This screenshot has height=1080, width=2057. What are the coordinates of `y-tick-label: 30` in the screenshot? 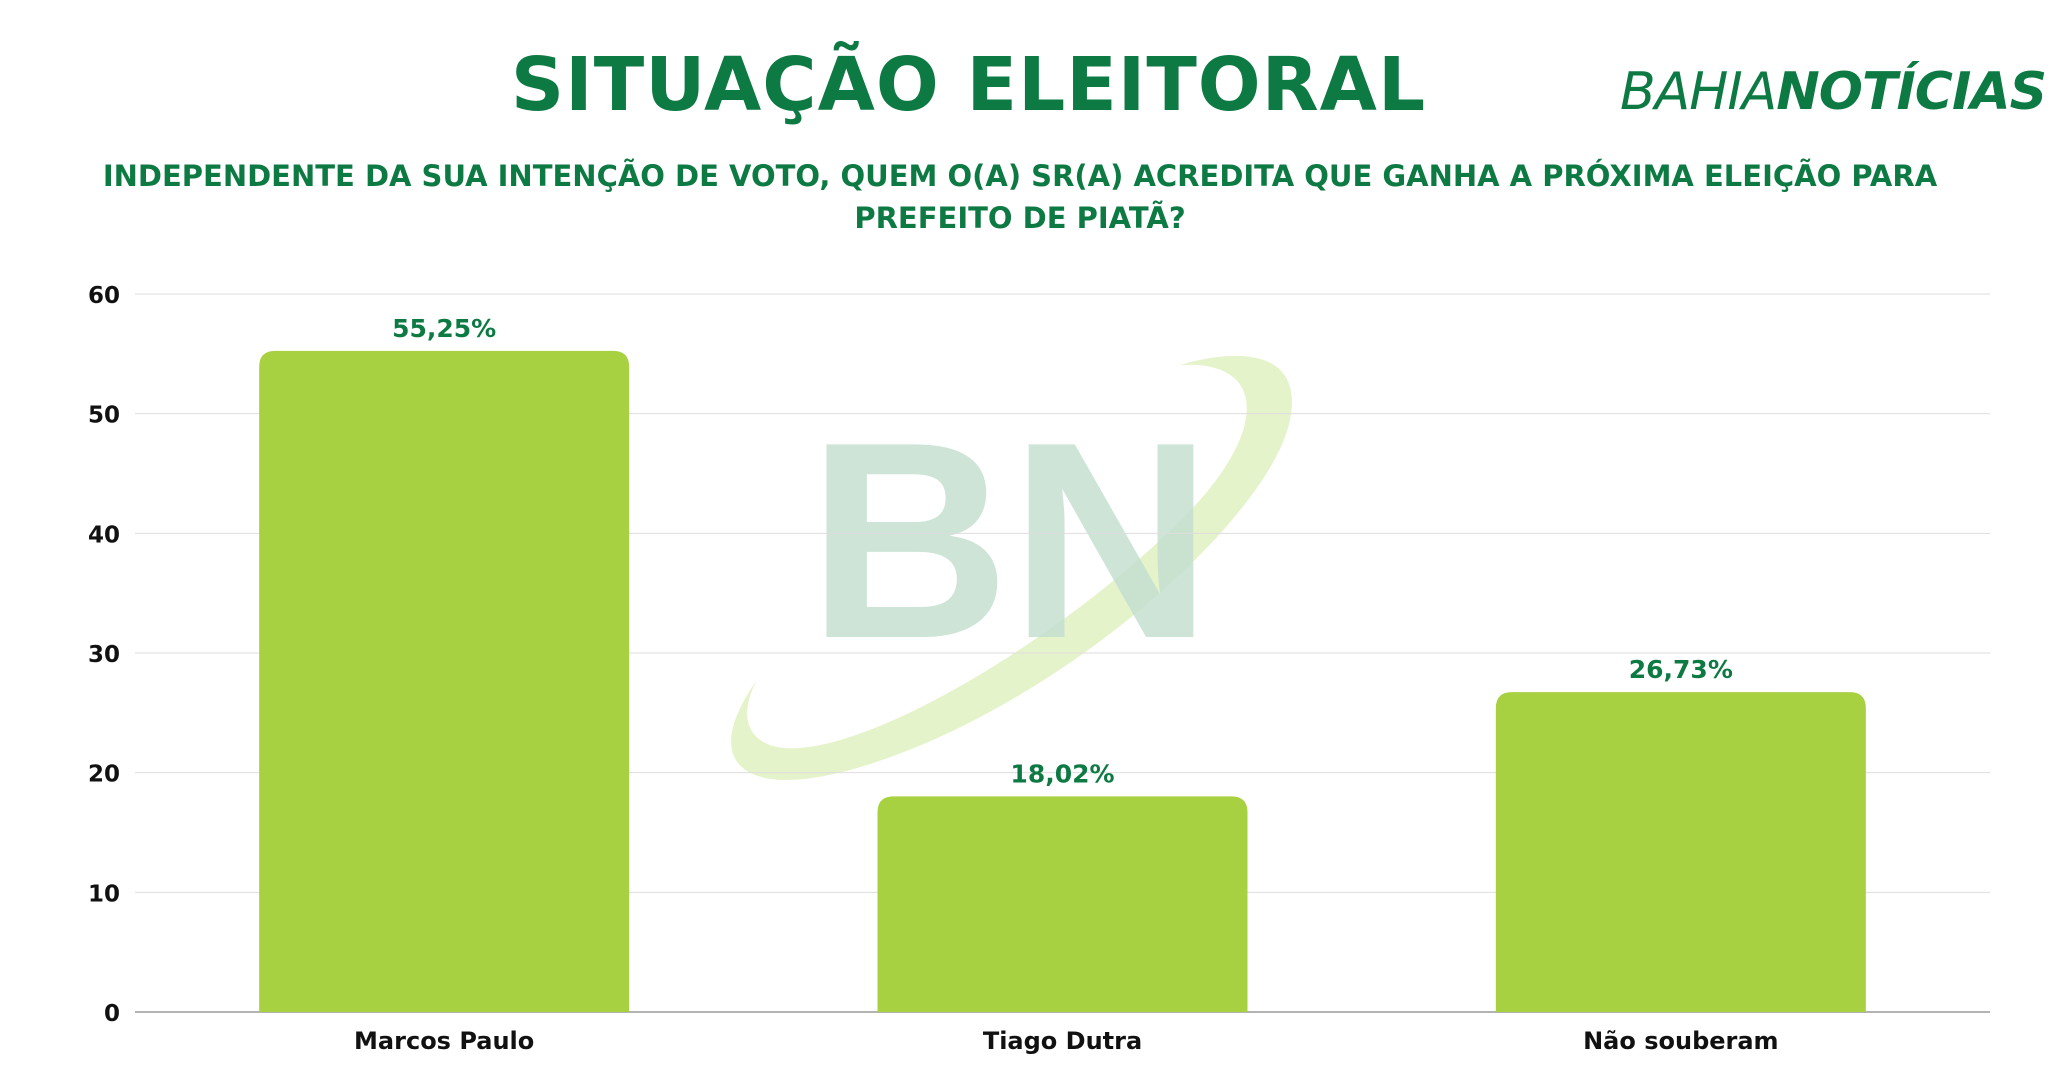 It's located at (104, 655).